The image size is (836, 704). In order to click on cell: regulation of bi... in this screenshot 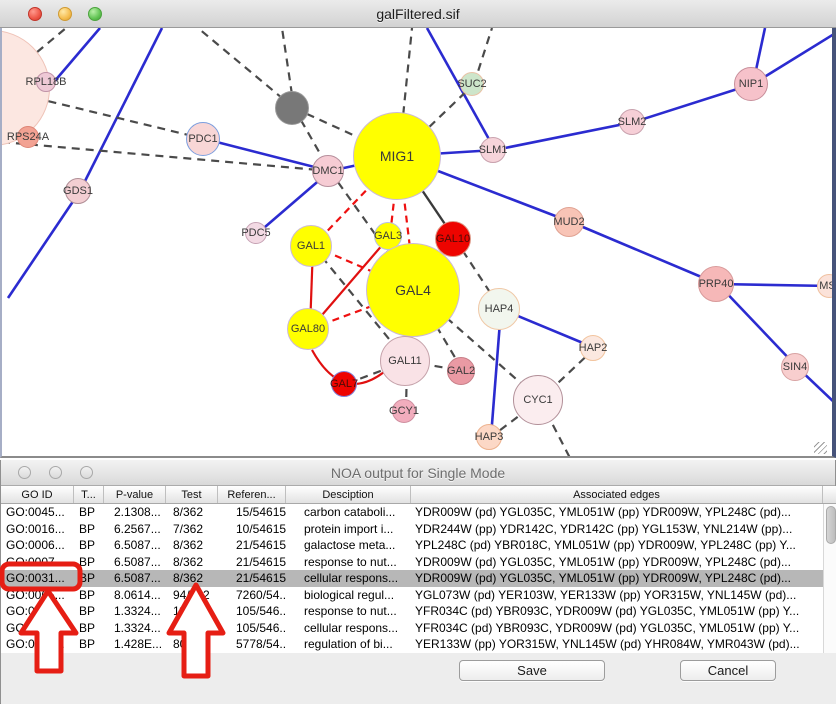, I will do `click(348, 644)`.